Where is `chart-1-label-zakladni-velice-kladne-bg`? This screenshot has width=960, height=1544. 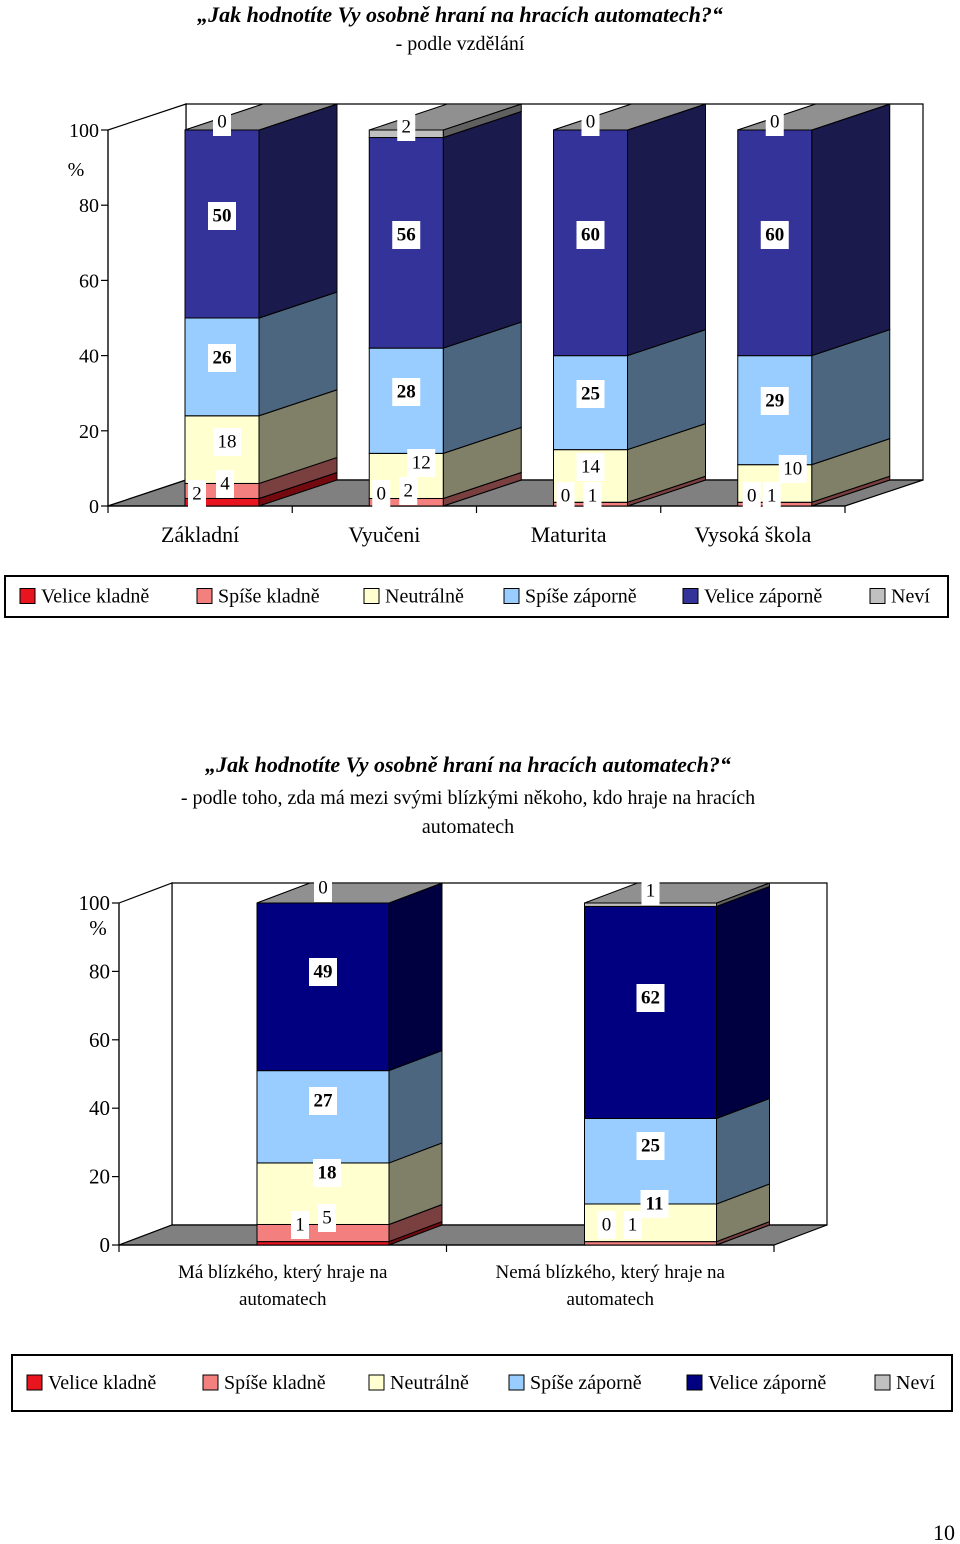
chart-1-label-zakladni-velice-kladne-bg is located at coordinates (197, 494).